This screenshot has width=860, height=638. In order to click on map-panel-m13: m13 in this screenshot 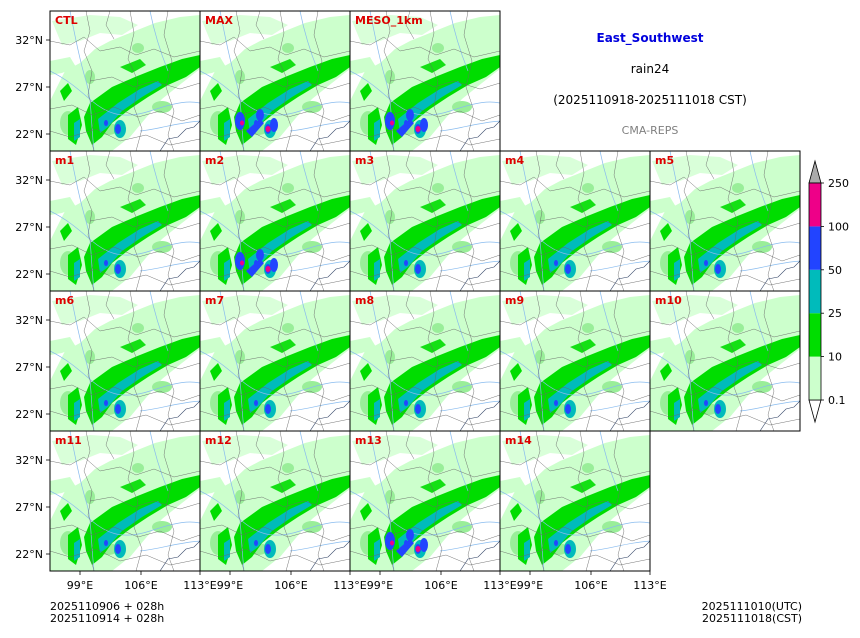, I will do `click(425, 501)`.